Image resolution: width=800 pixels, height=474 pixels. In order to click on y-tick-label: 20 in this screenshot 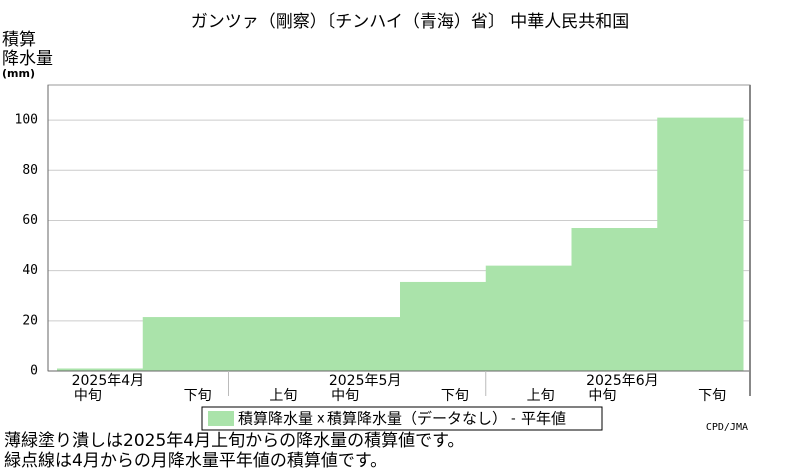, I will do `click(30, 320)`.